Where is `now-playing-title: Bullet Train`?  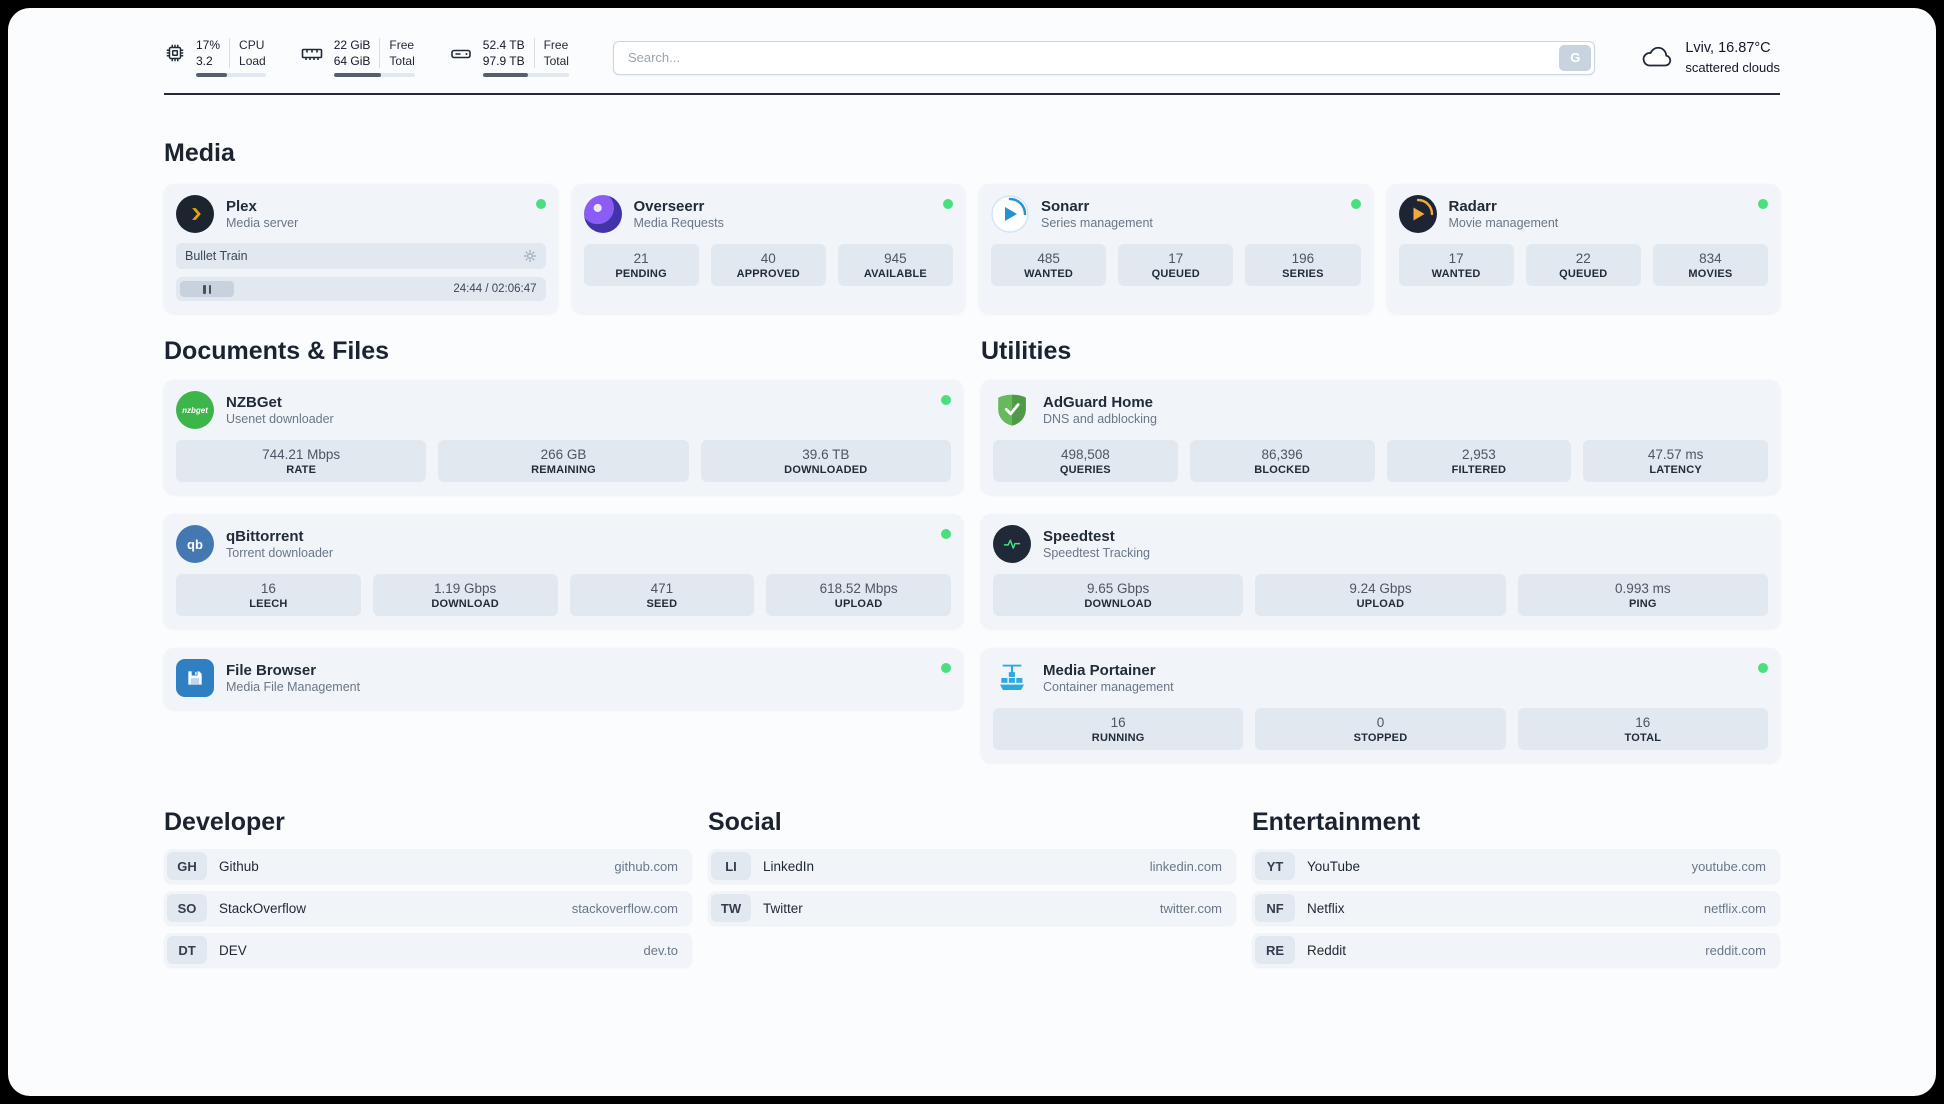 now-playing-title: Bullet Train is located at coordinates (216, 256).